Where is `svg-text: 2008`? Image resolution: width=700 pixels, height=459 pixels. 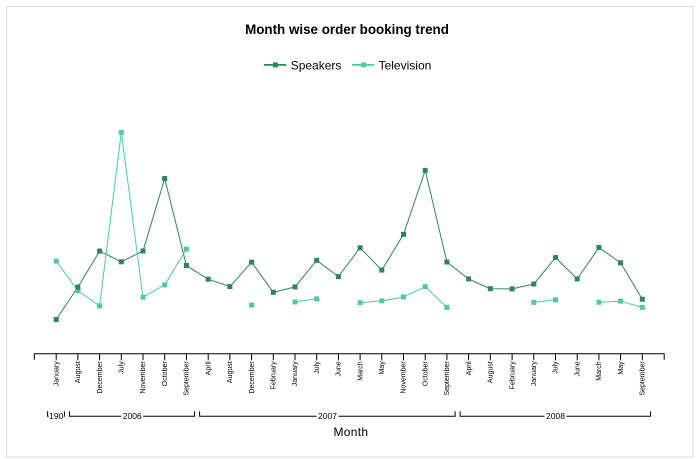 svg-text: 2008 is located at coordinates (555, 416).